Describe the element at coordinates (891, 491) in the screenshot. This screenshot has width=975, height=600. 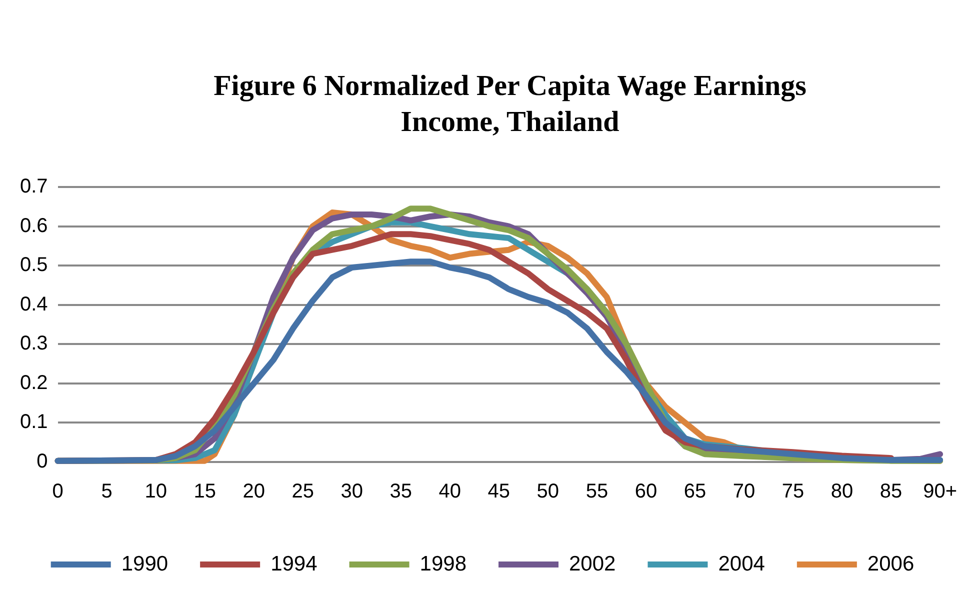
I see `x-tick-label: 85` at that location.